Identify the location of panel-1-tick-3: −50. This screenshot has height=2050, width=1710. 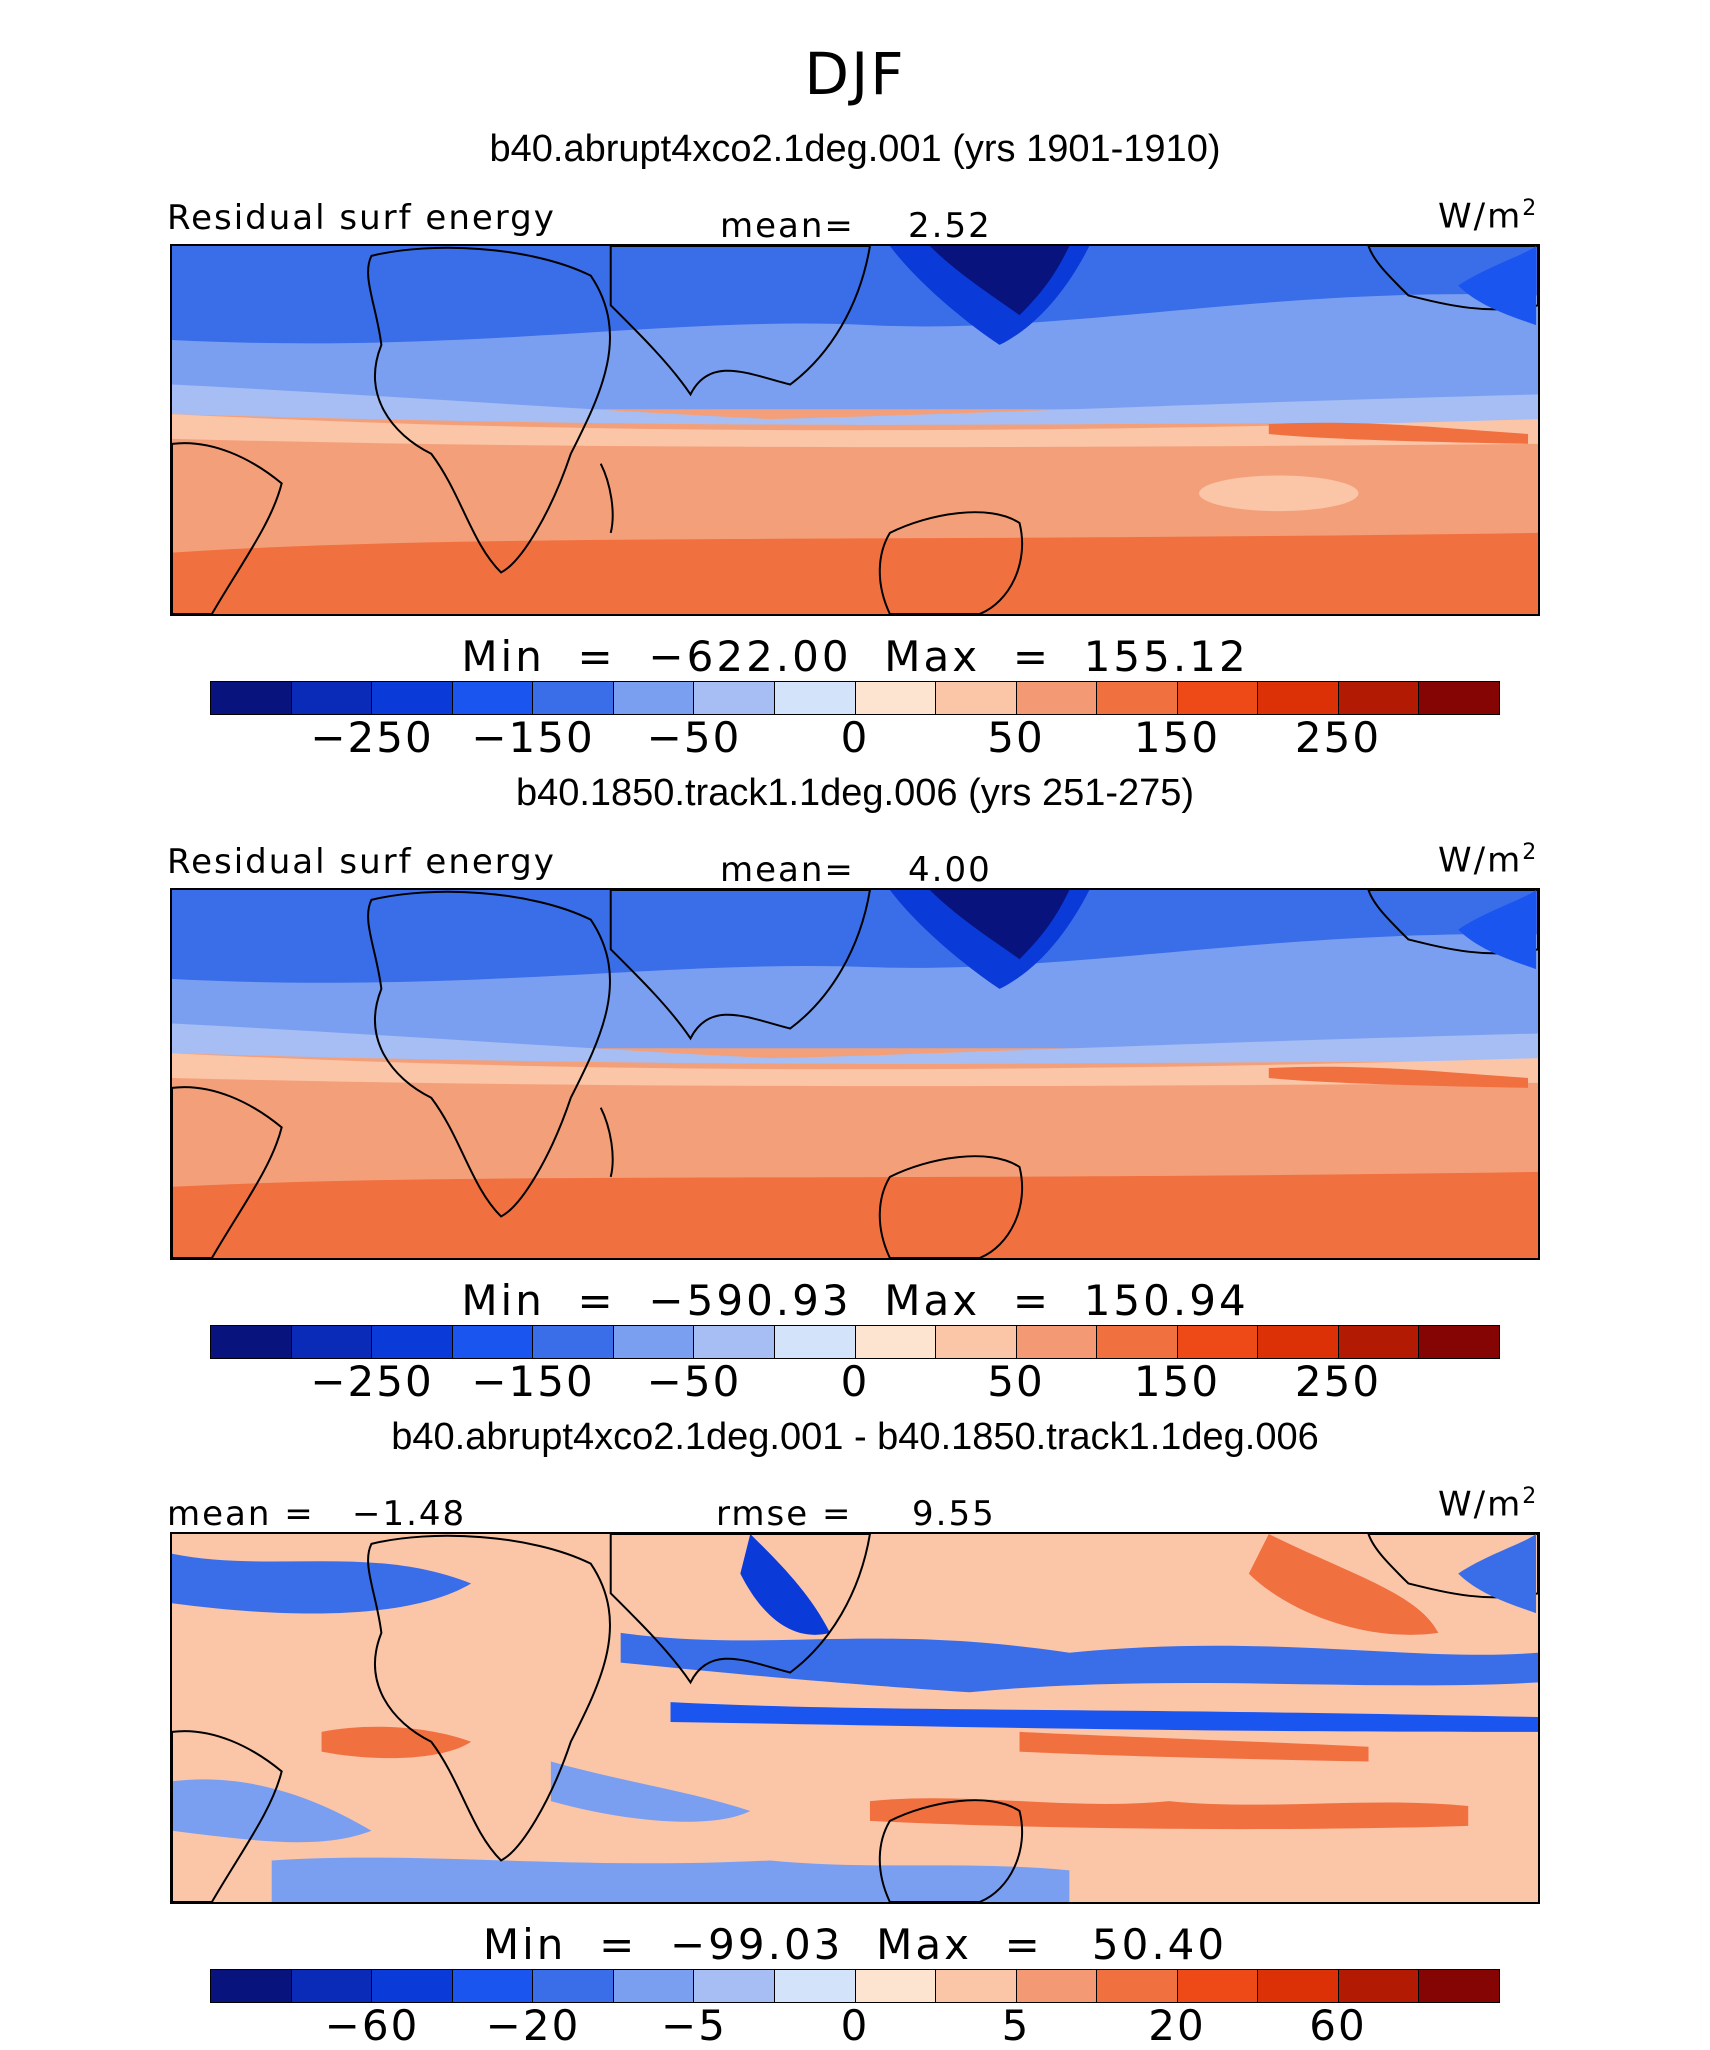
(694, 737).